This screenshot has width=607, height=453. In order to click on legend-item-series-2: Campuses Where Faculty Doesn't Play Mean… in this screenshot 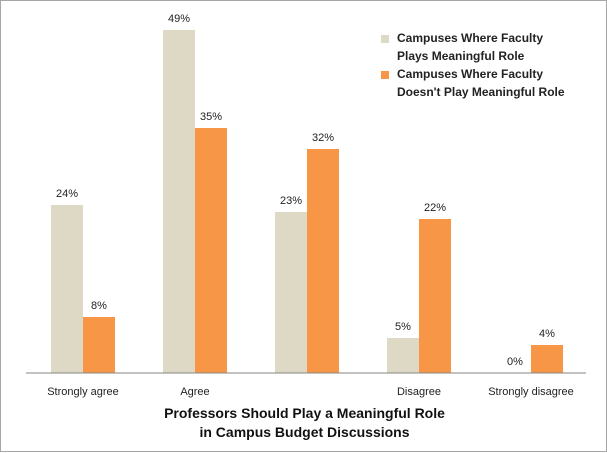, I will do `click(494, 83)`.